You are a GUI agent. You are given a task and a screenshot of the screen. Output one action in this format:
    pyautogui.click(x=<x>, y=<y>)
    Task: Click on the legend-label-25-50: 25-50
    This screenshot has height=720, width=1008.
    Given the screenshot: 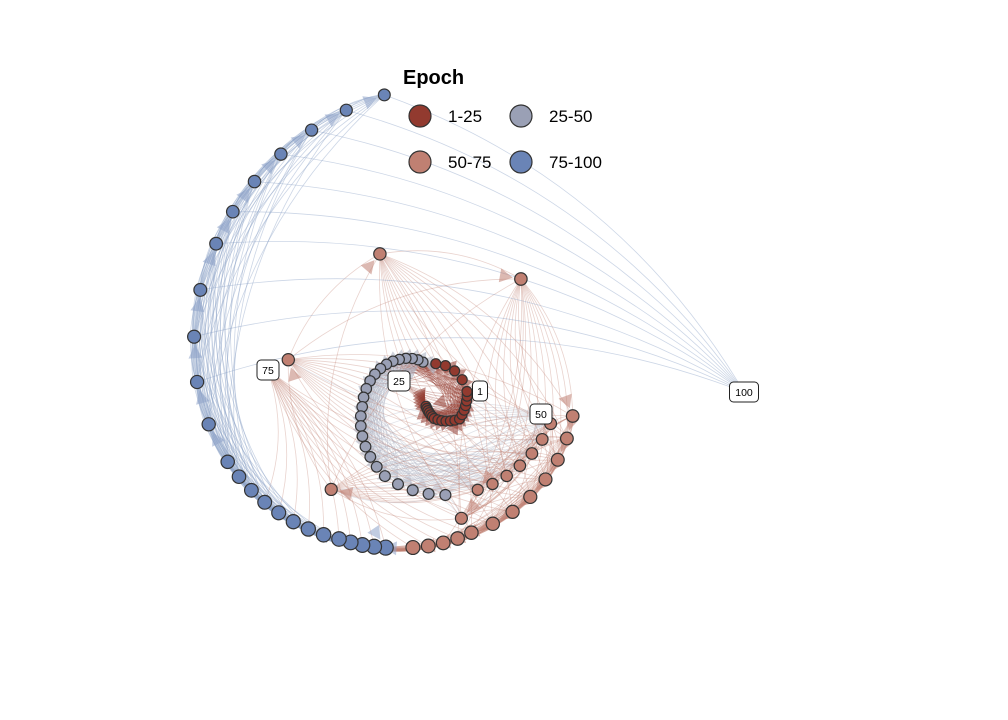 What is the action you would take?
    pyautogui.click(x=570, y=116)
    